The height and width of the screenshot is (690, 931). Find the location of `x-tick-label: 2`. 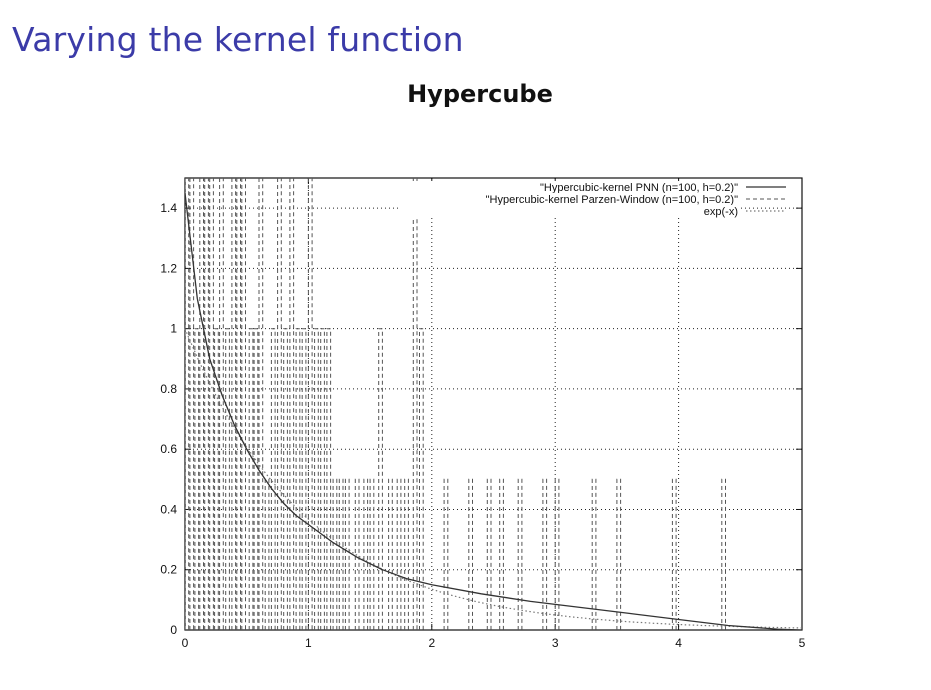

x-tick-label: 2 is located at coordinates (431, 643).